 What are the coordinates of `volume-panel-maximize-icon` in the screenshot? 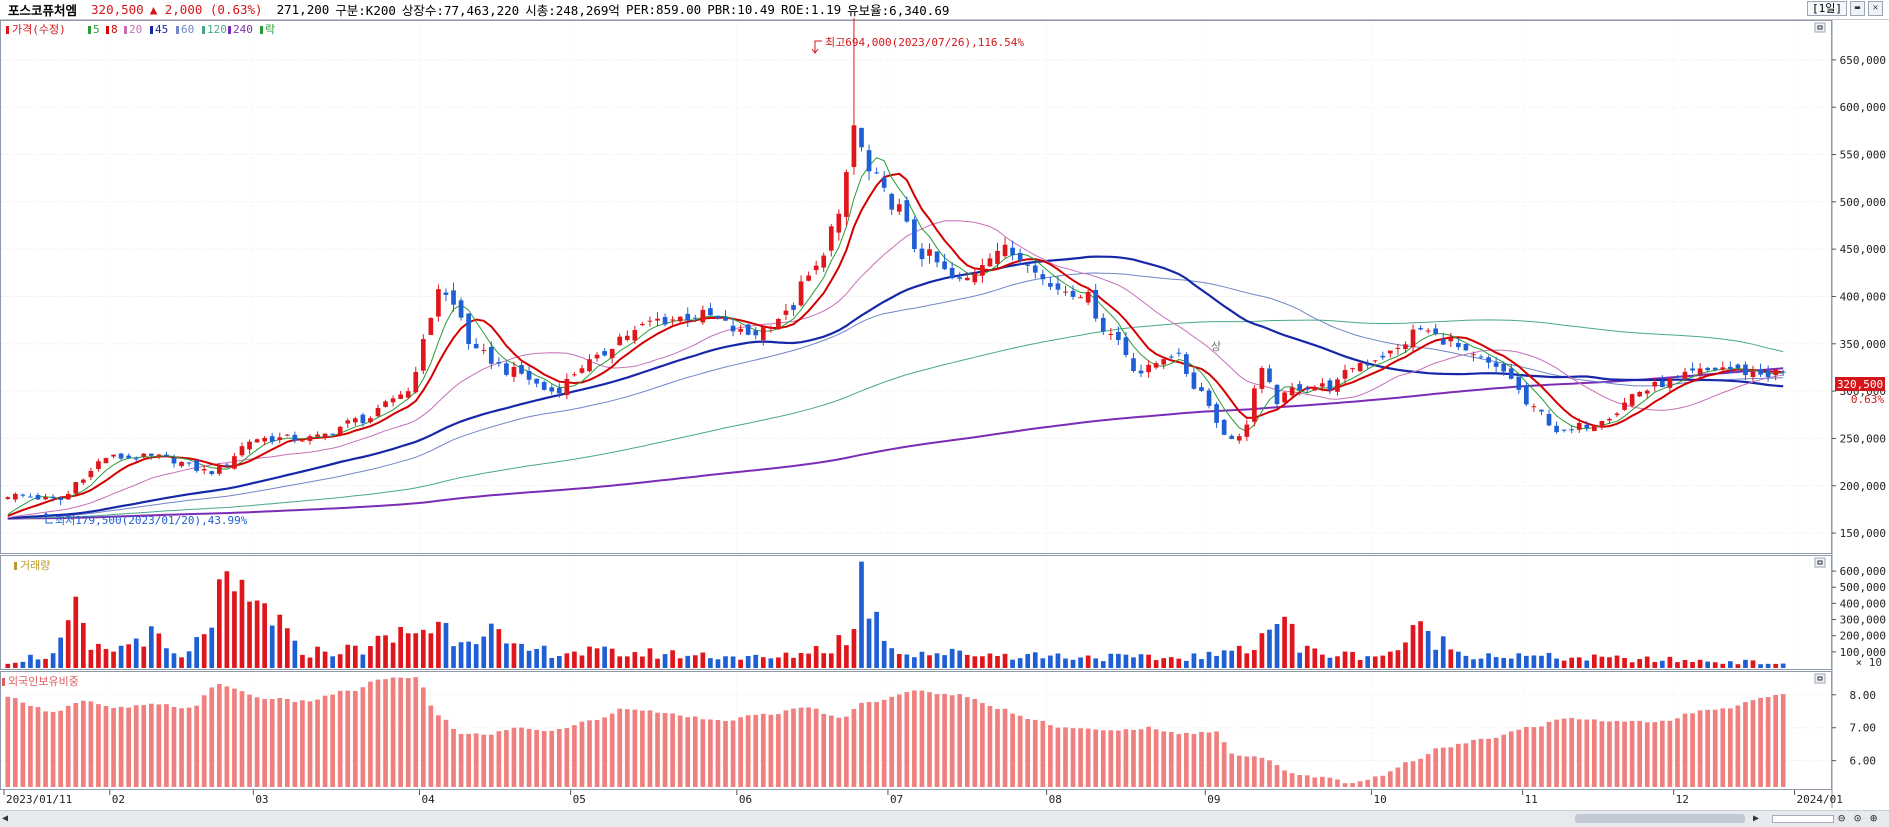 It's located at (1820, 562).